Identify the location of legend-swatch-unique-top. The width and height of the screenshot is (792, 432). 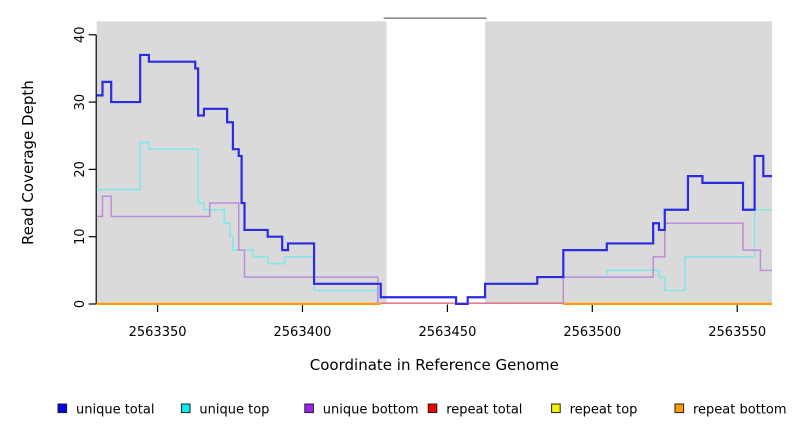
(185, 408).